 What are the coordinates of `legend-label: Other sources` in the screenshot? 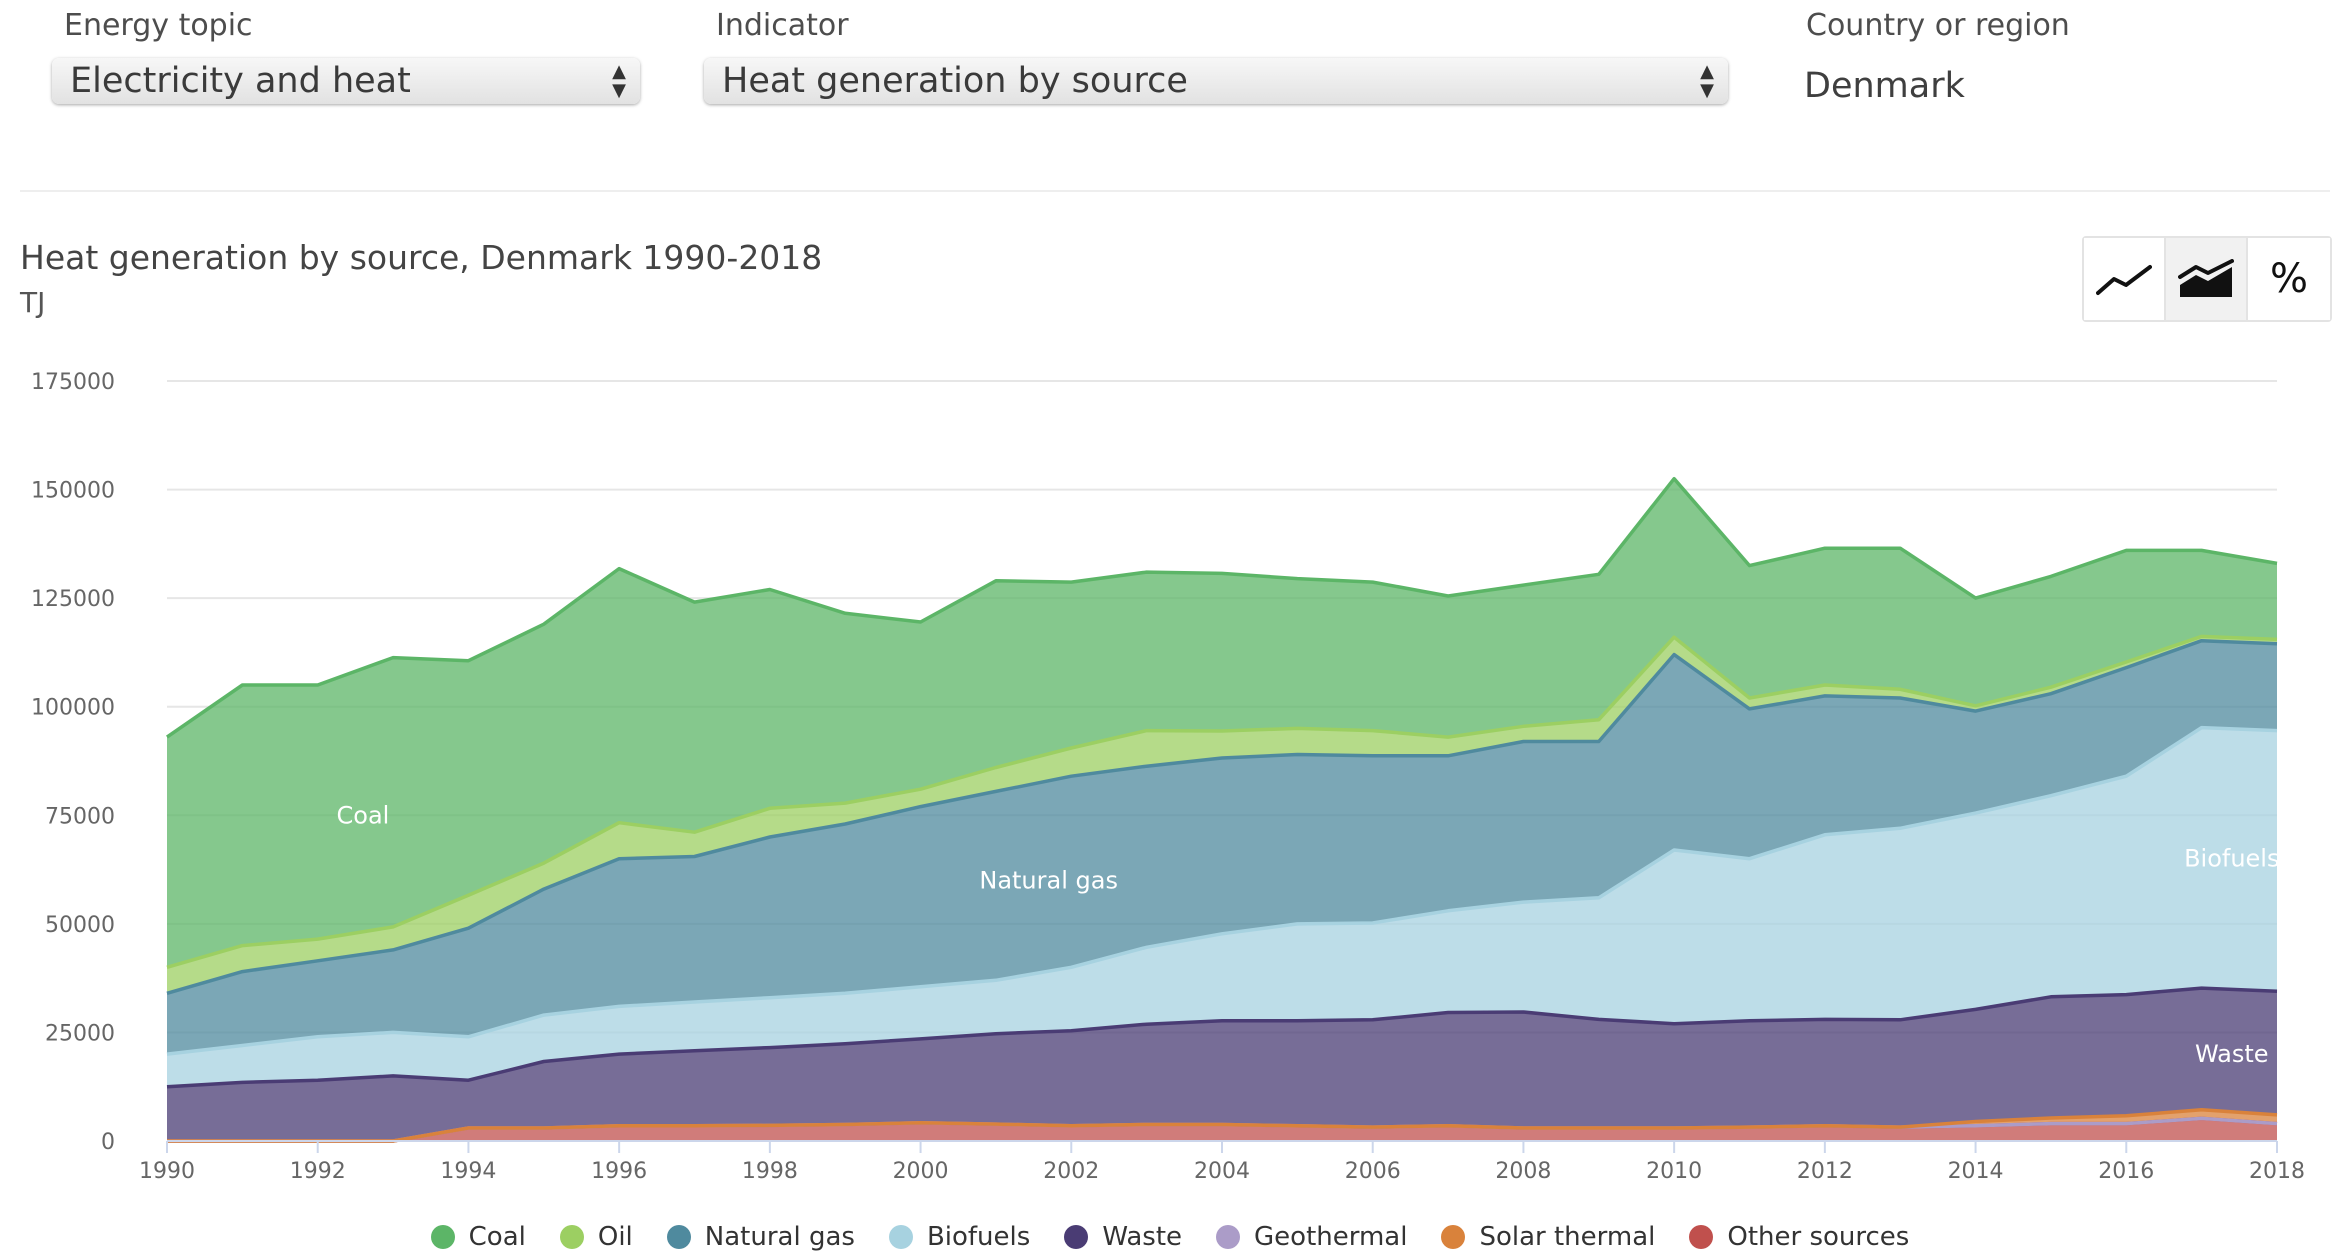 It's located at (1818, 1237).